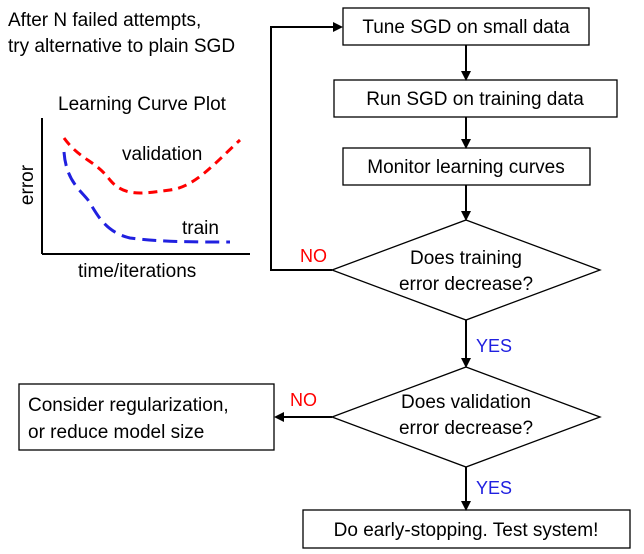  Describe the element at coordinates (466, 270) in the screenshot. I see `training-error-decision` at that location.